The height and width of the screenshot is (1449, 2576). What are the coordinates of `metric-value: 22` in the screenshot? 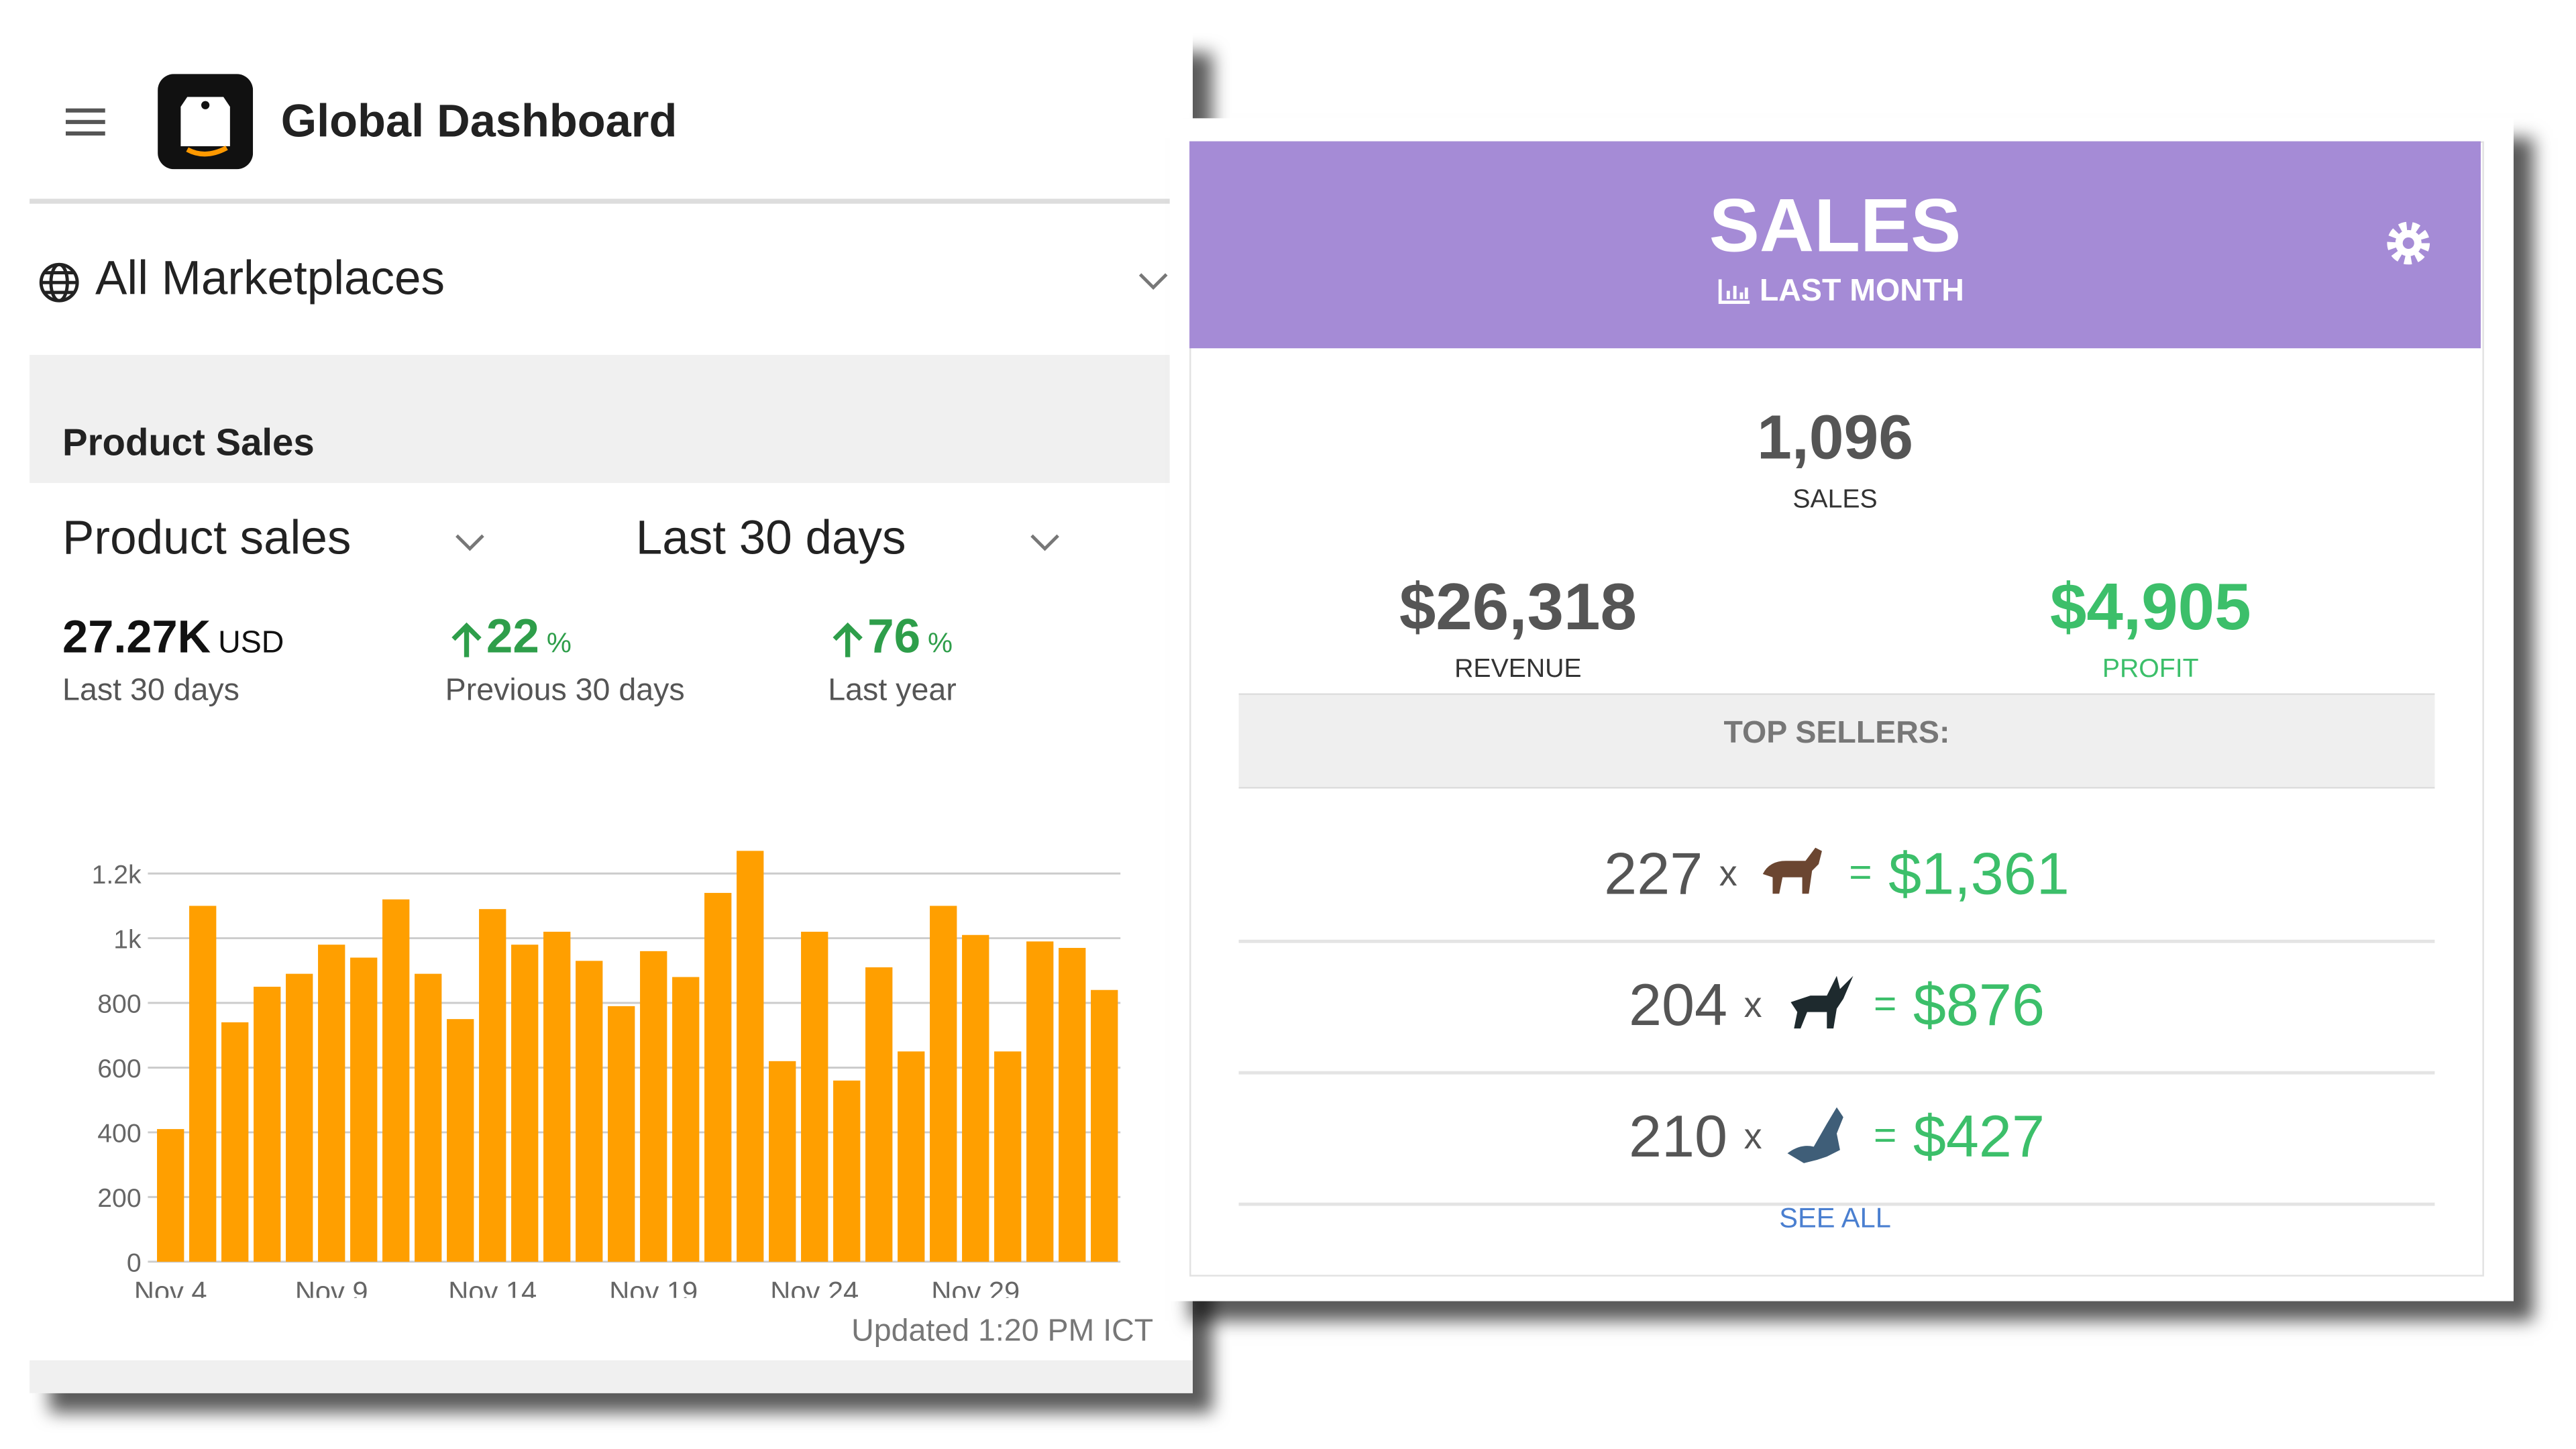 It's located at (512, 637).